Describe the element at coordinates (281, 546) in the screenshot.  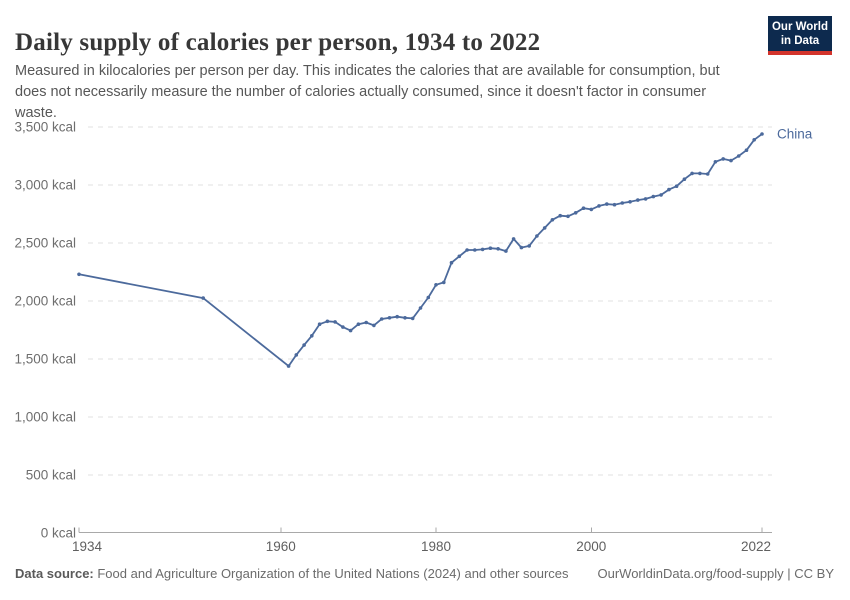
I see `x-tick-label: 1960` at that location.